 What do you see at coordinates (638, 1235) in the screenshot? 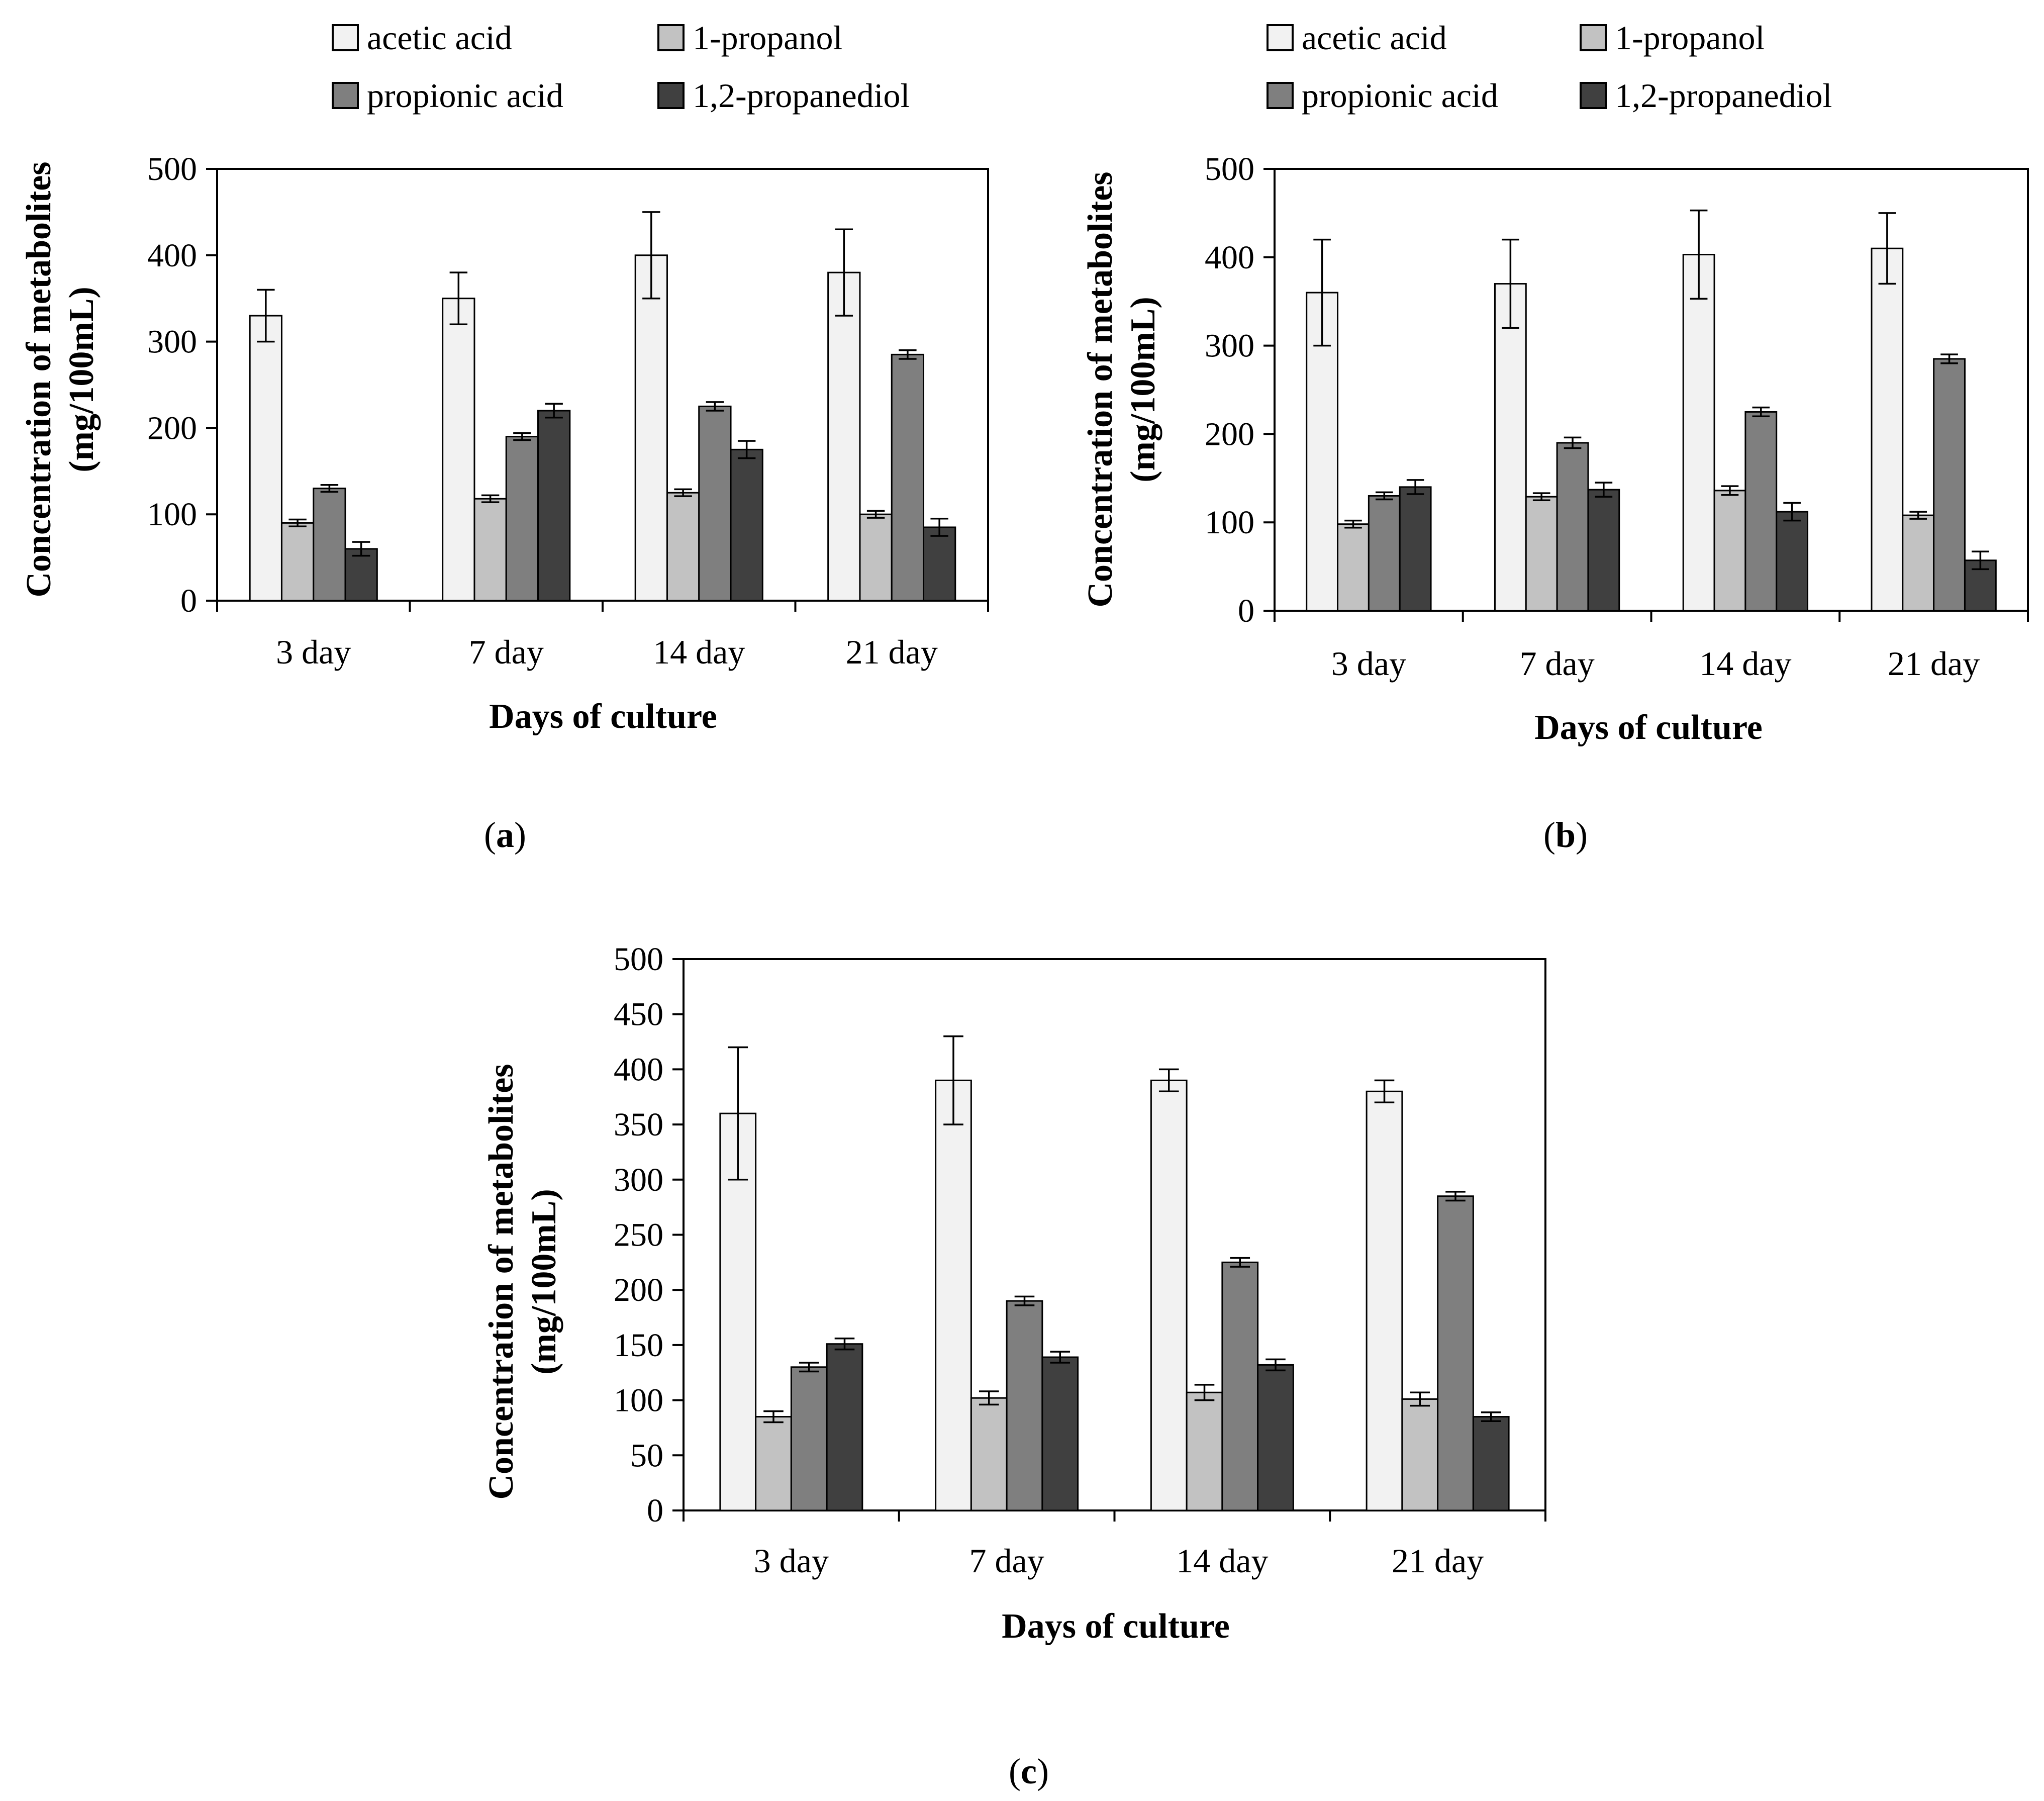
I see `y-tick-label: 250` at bounding box center [638, 1235].